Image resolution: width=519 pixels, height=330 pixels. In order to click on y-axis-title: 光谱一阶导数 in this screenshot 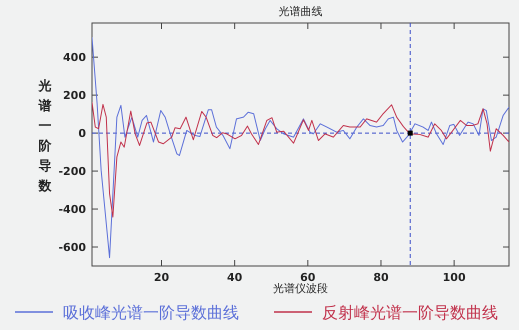, I will do `click(45, 136)`.